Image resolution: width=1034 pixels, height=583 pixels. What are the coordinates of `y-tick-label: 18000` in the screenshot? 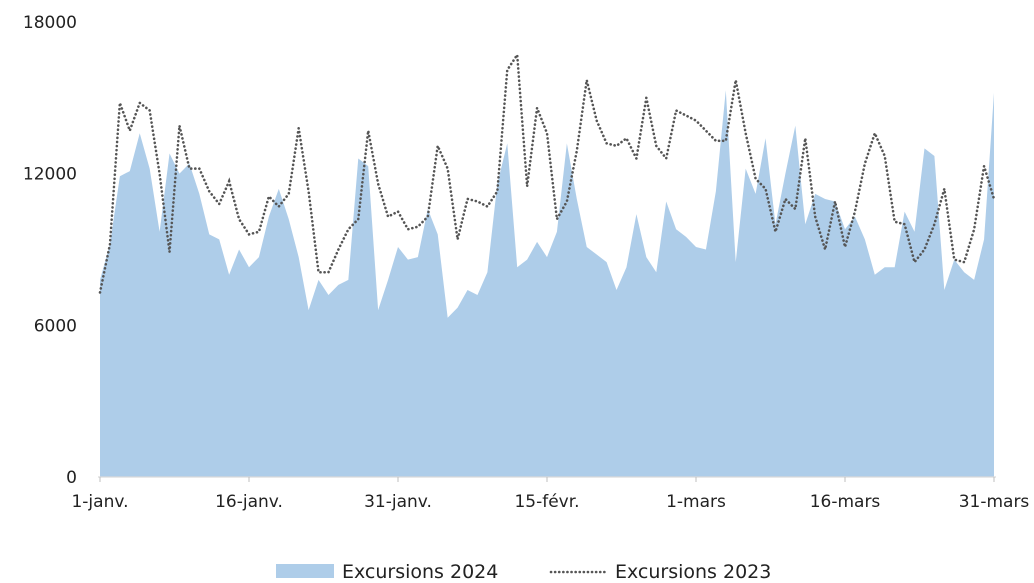 It's located at (50, 23).